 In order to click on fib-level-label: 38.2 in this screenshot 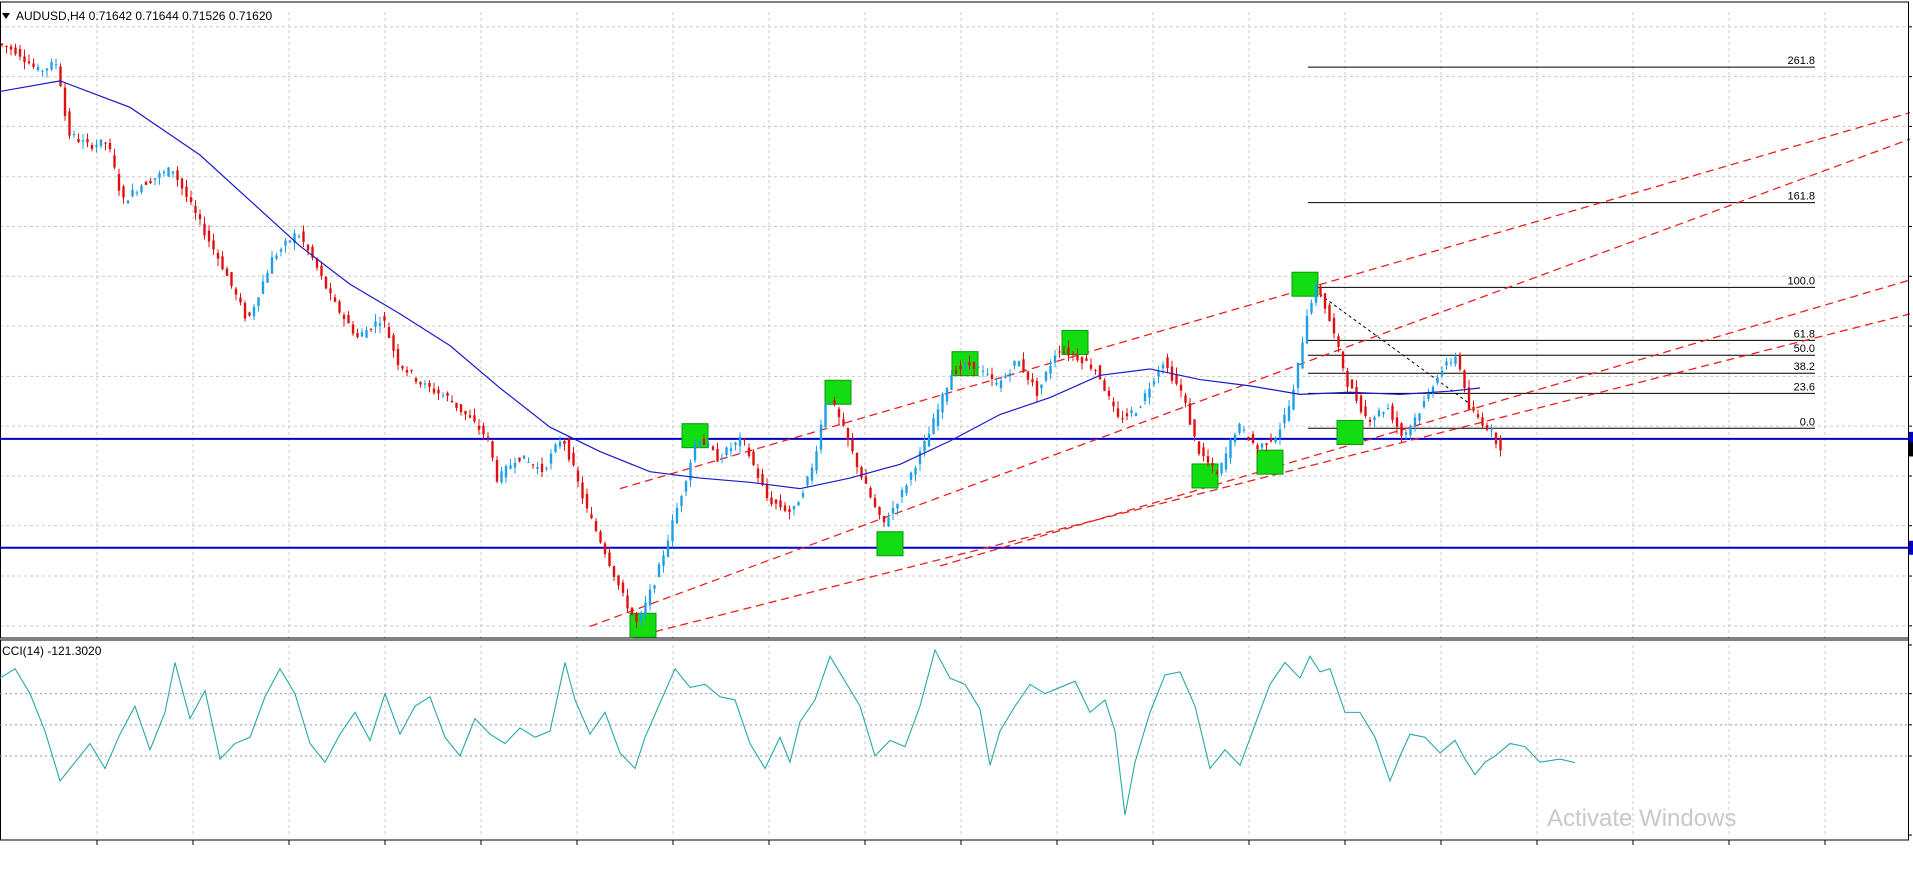, I will do `click(1804, 367)`.